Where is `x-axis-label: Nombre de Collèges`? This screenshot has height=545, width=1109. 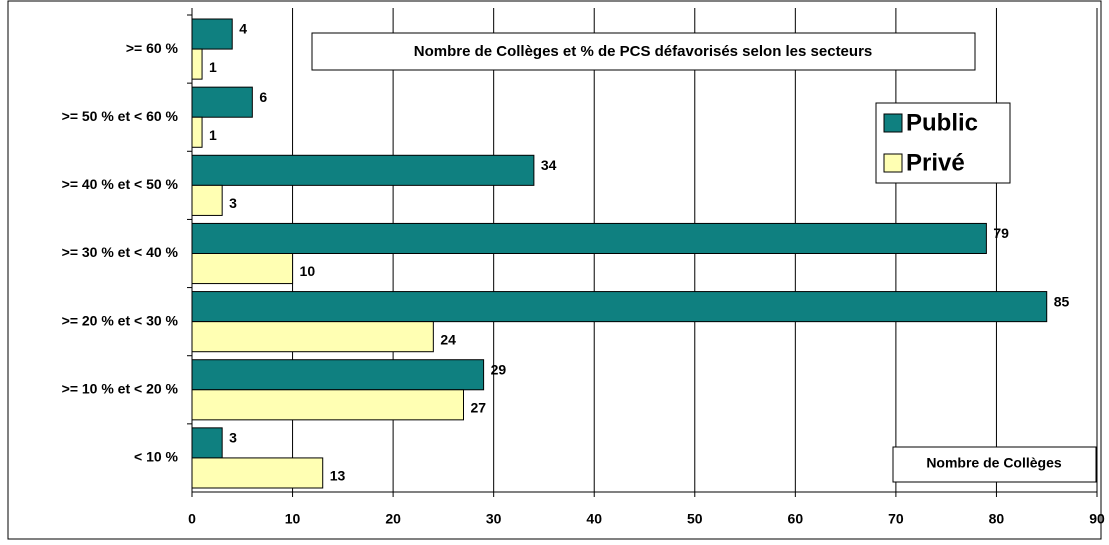
x-axis-label: Nombre de Collèges is located at coordinates (994, 463).